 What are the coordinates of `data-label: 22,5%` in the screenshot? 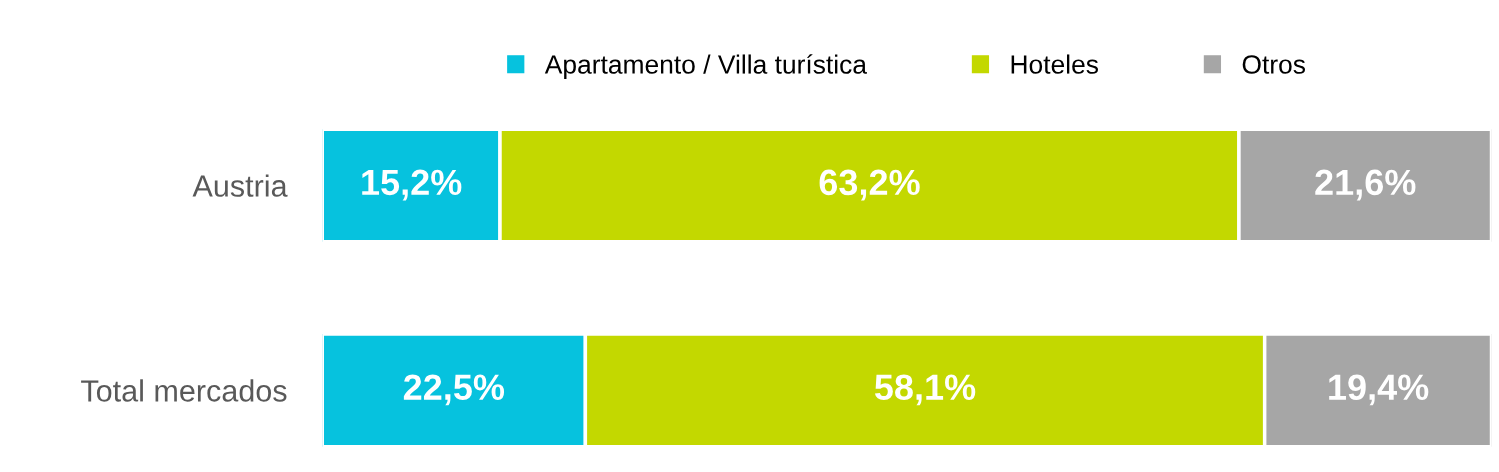 It's located at (454, 390).